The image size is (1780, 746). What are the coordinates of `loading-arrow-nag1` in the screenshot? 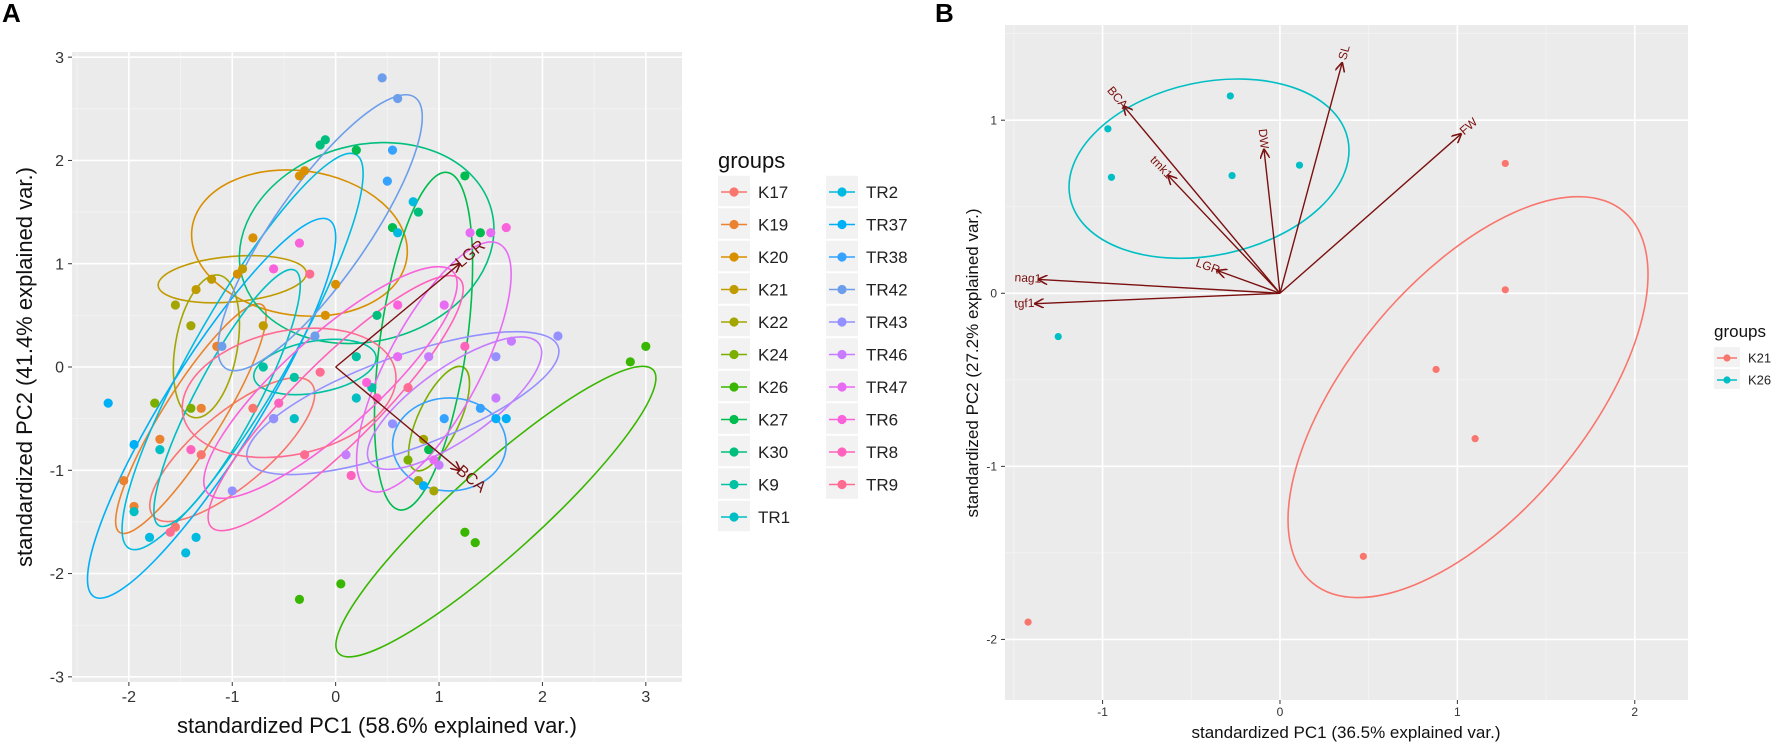 It's located at (1160, 286).